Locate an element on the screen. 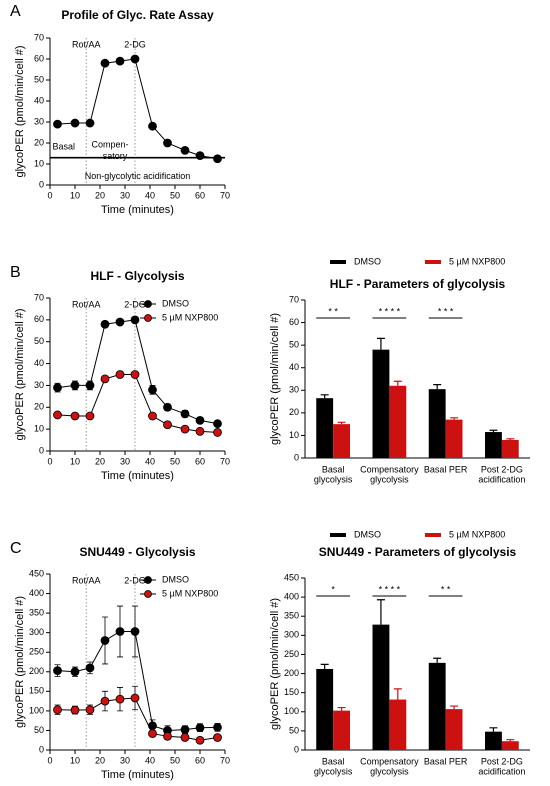  y-tick-label: 20 is located at coordinates (294, 412).